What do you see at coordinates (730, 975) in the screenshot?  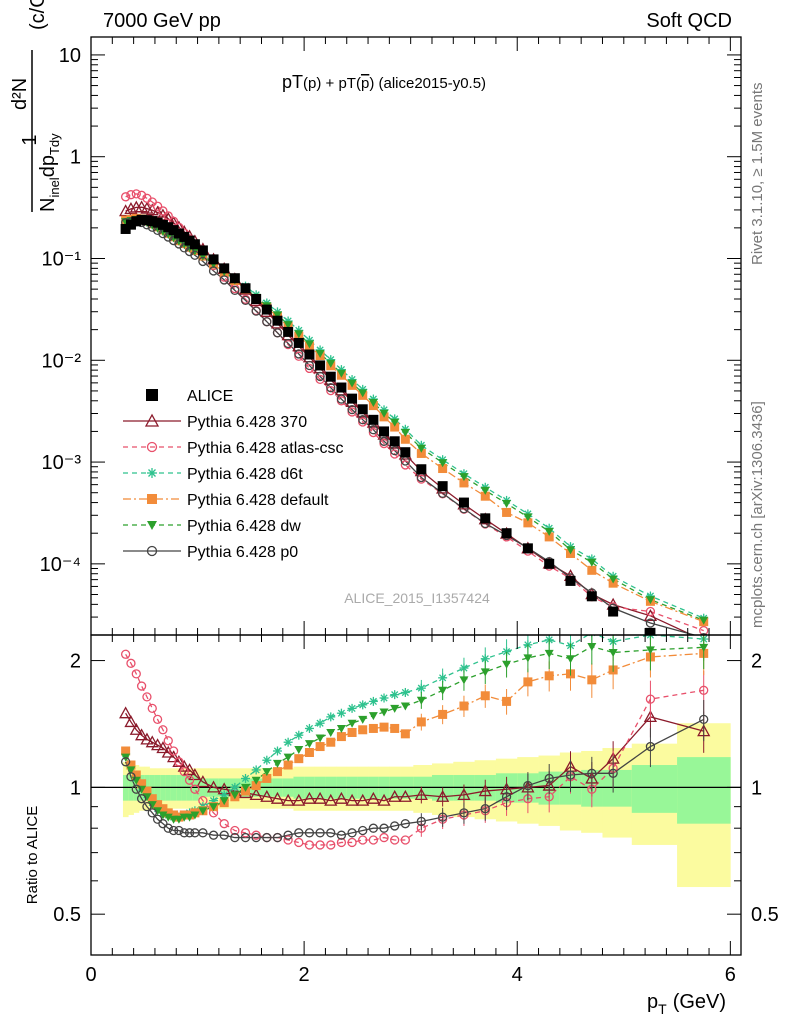 I see `x-tick-label: 6` at bounding box center [730, 975].